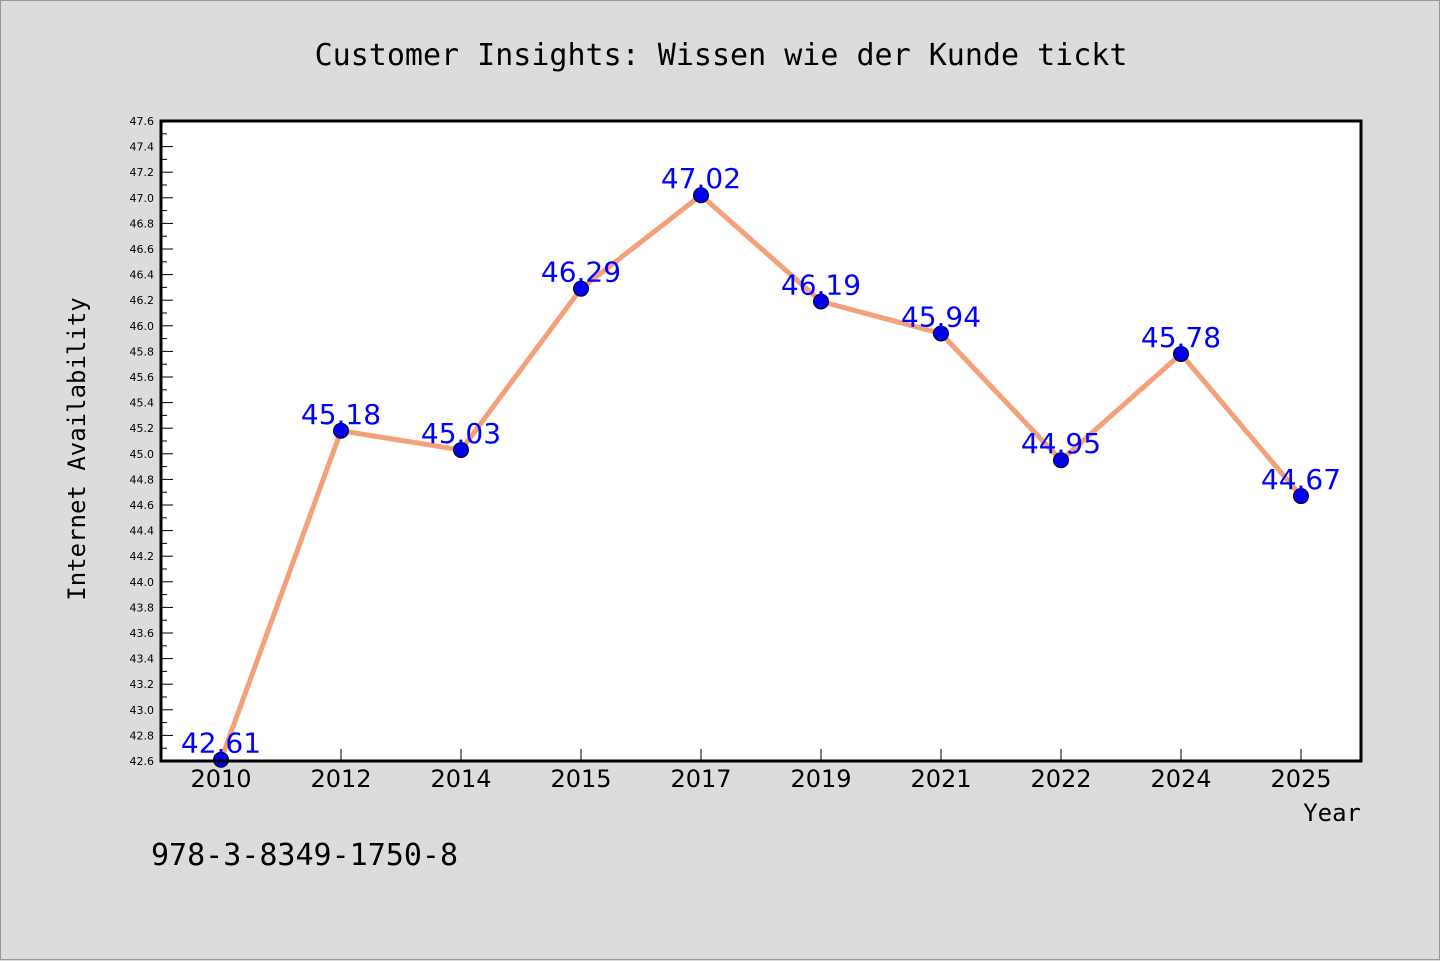 The height and width of the screenshot is (961, 1440). I want to click on y-tick-label: 46.6, so click(142, 249).